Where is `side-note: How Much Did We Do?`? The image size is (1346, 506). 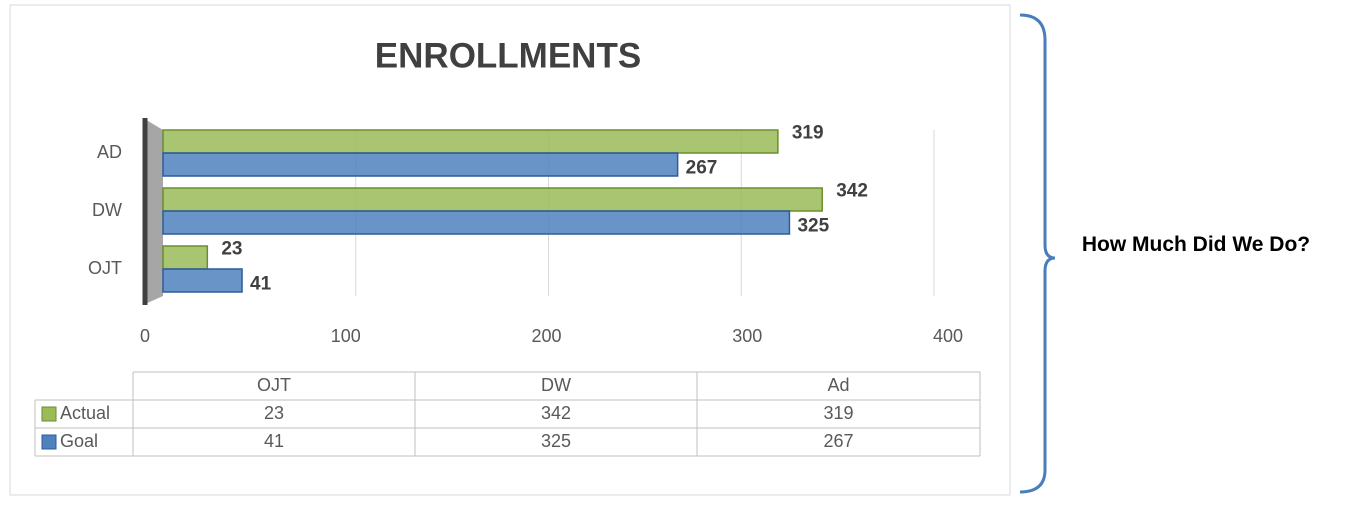
side-note: How Much Did We Do? is located at coordinates (1196, 244).